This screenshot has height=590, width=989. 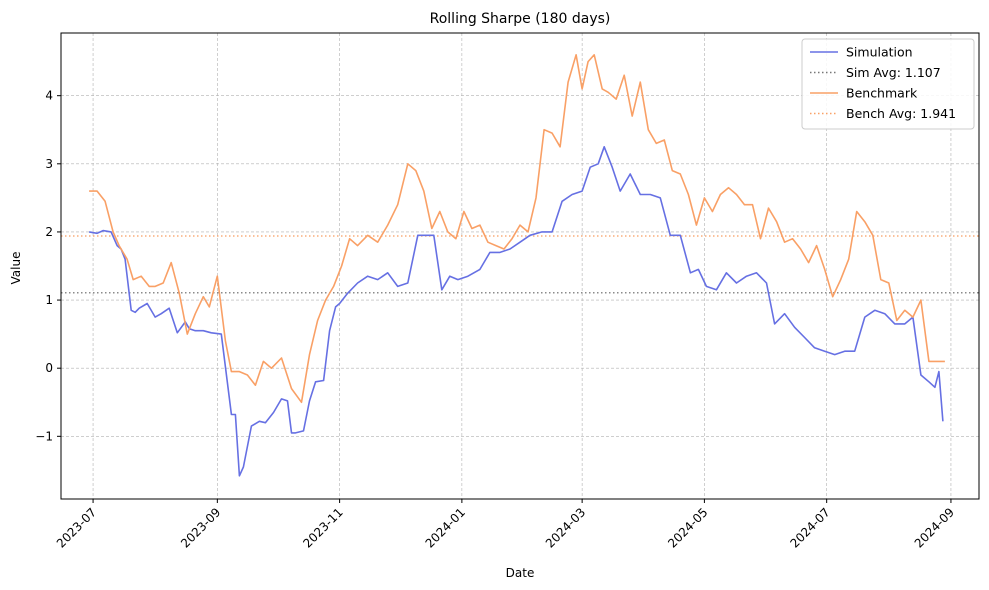 What do you see at coordinates (49, 164) in the screenshot?
I see `y-tick-label: 3` at bounding box center [49, 164].